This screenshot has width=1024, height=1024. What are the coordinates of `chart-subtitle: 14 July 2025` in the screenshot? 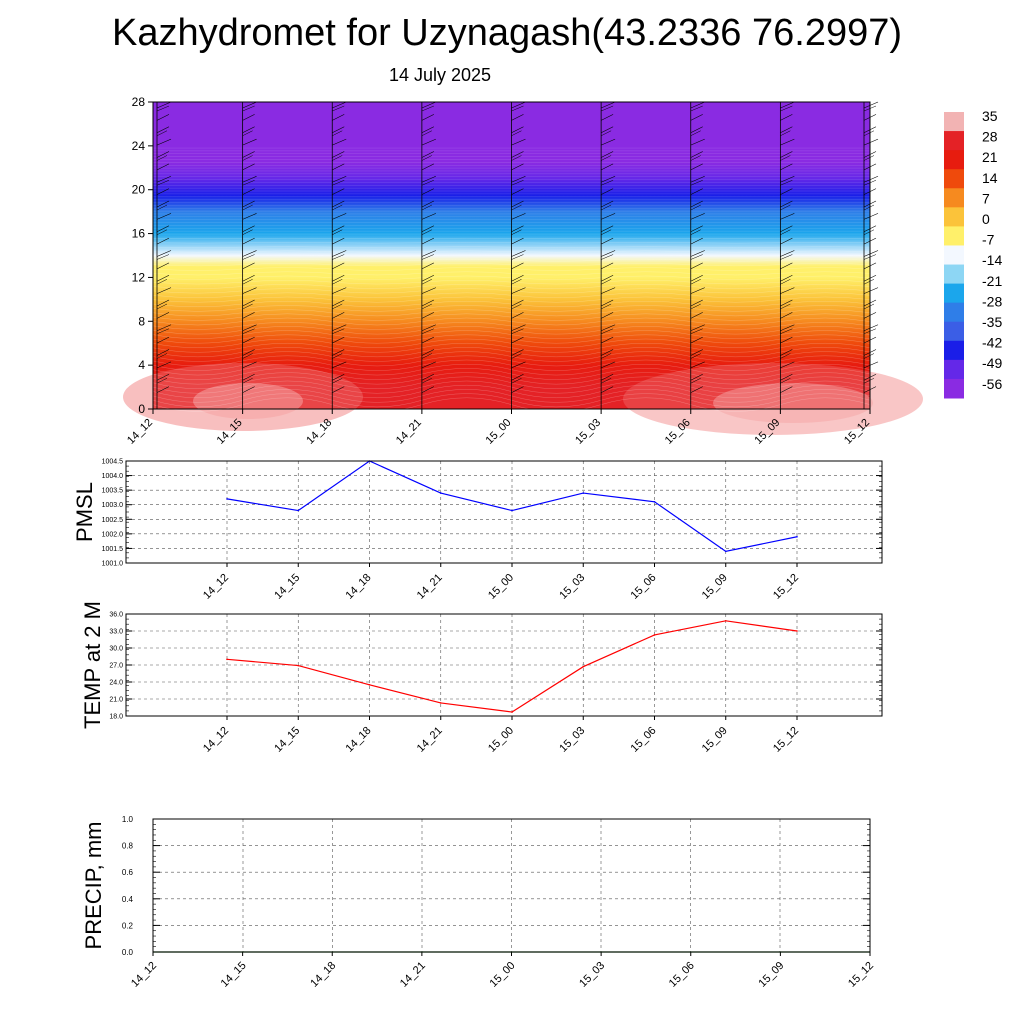 It's located at (440, 75).